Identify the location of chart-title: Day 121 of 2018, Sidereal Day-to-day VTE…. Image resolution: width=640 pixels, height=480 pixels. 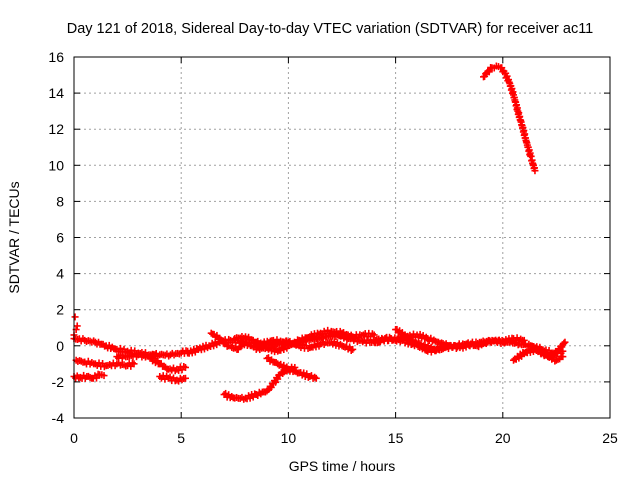
(330, 29).